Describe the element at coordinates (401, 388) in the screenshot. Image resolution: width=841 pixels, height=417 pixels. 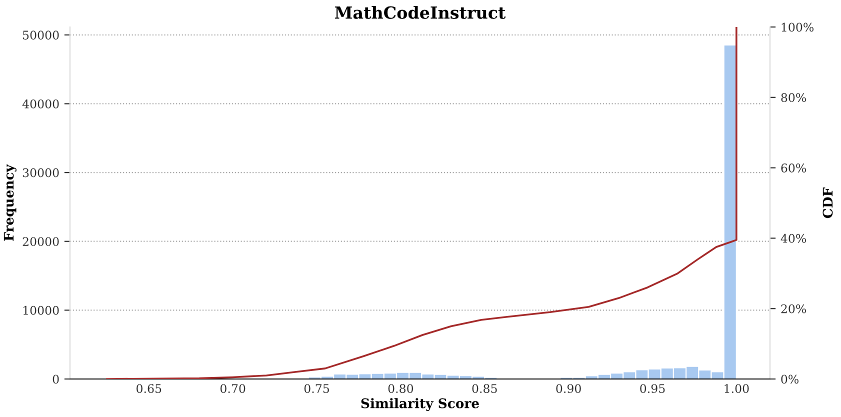
I see `x-tick-label: 0.80` at that location.